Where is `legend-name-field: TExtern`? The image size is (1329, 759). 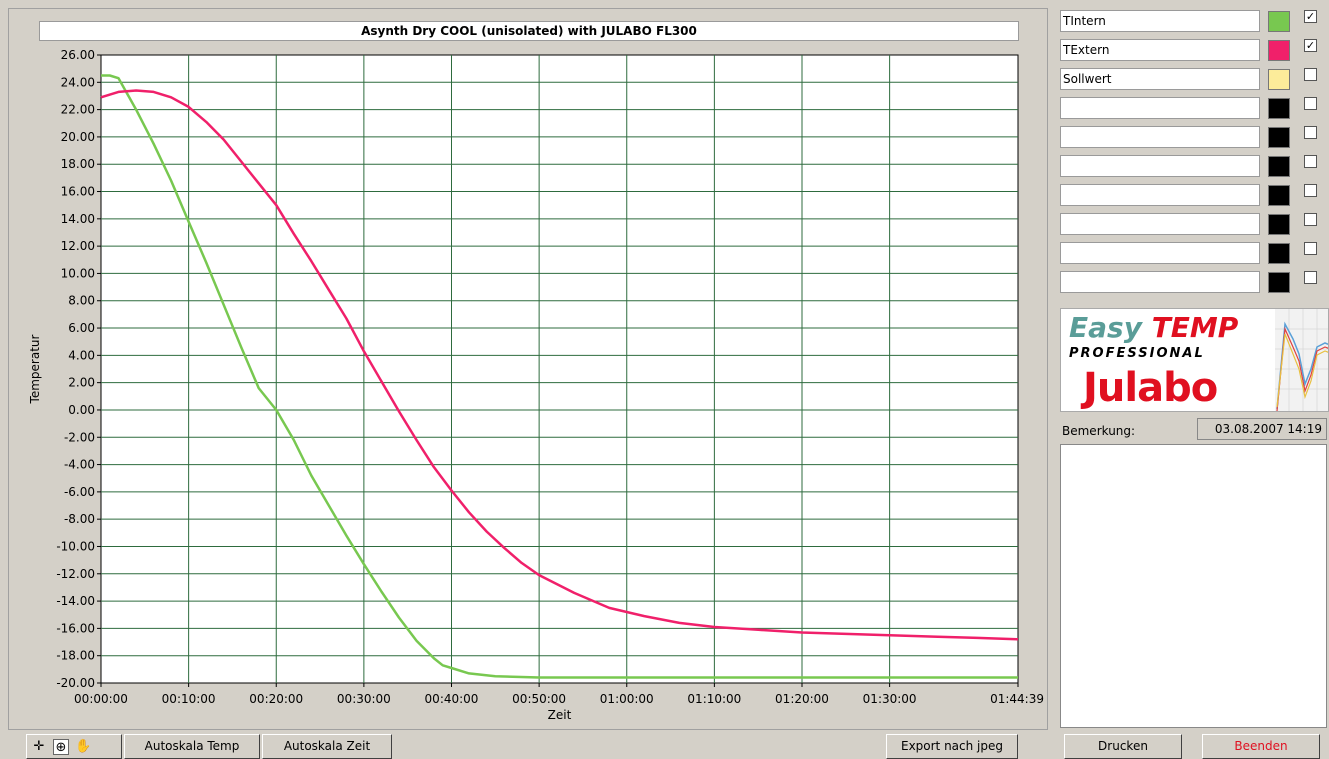
legend-name-field: TExtern is located at coordinates (1160, 50).